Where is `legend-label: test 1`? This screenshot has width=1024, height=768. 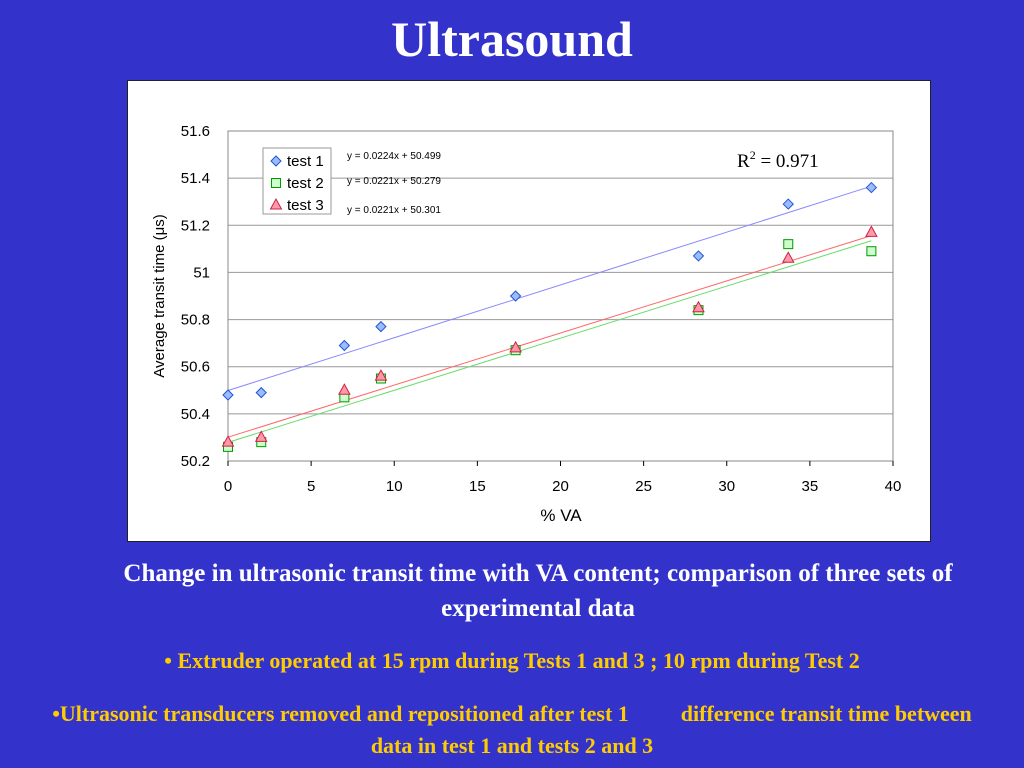 legend-label: test 1 is located at coordinates (305, 161).